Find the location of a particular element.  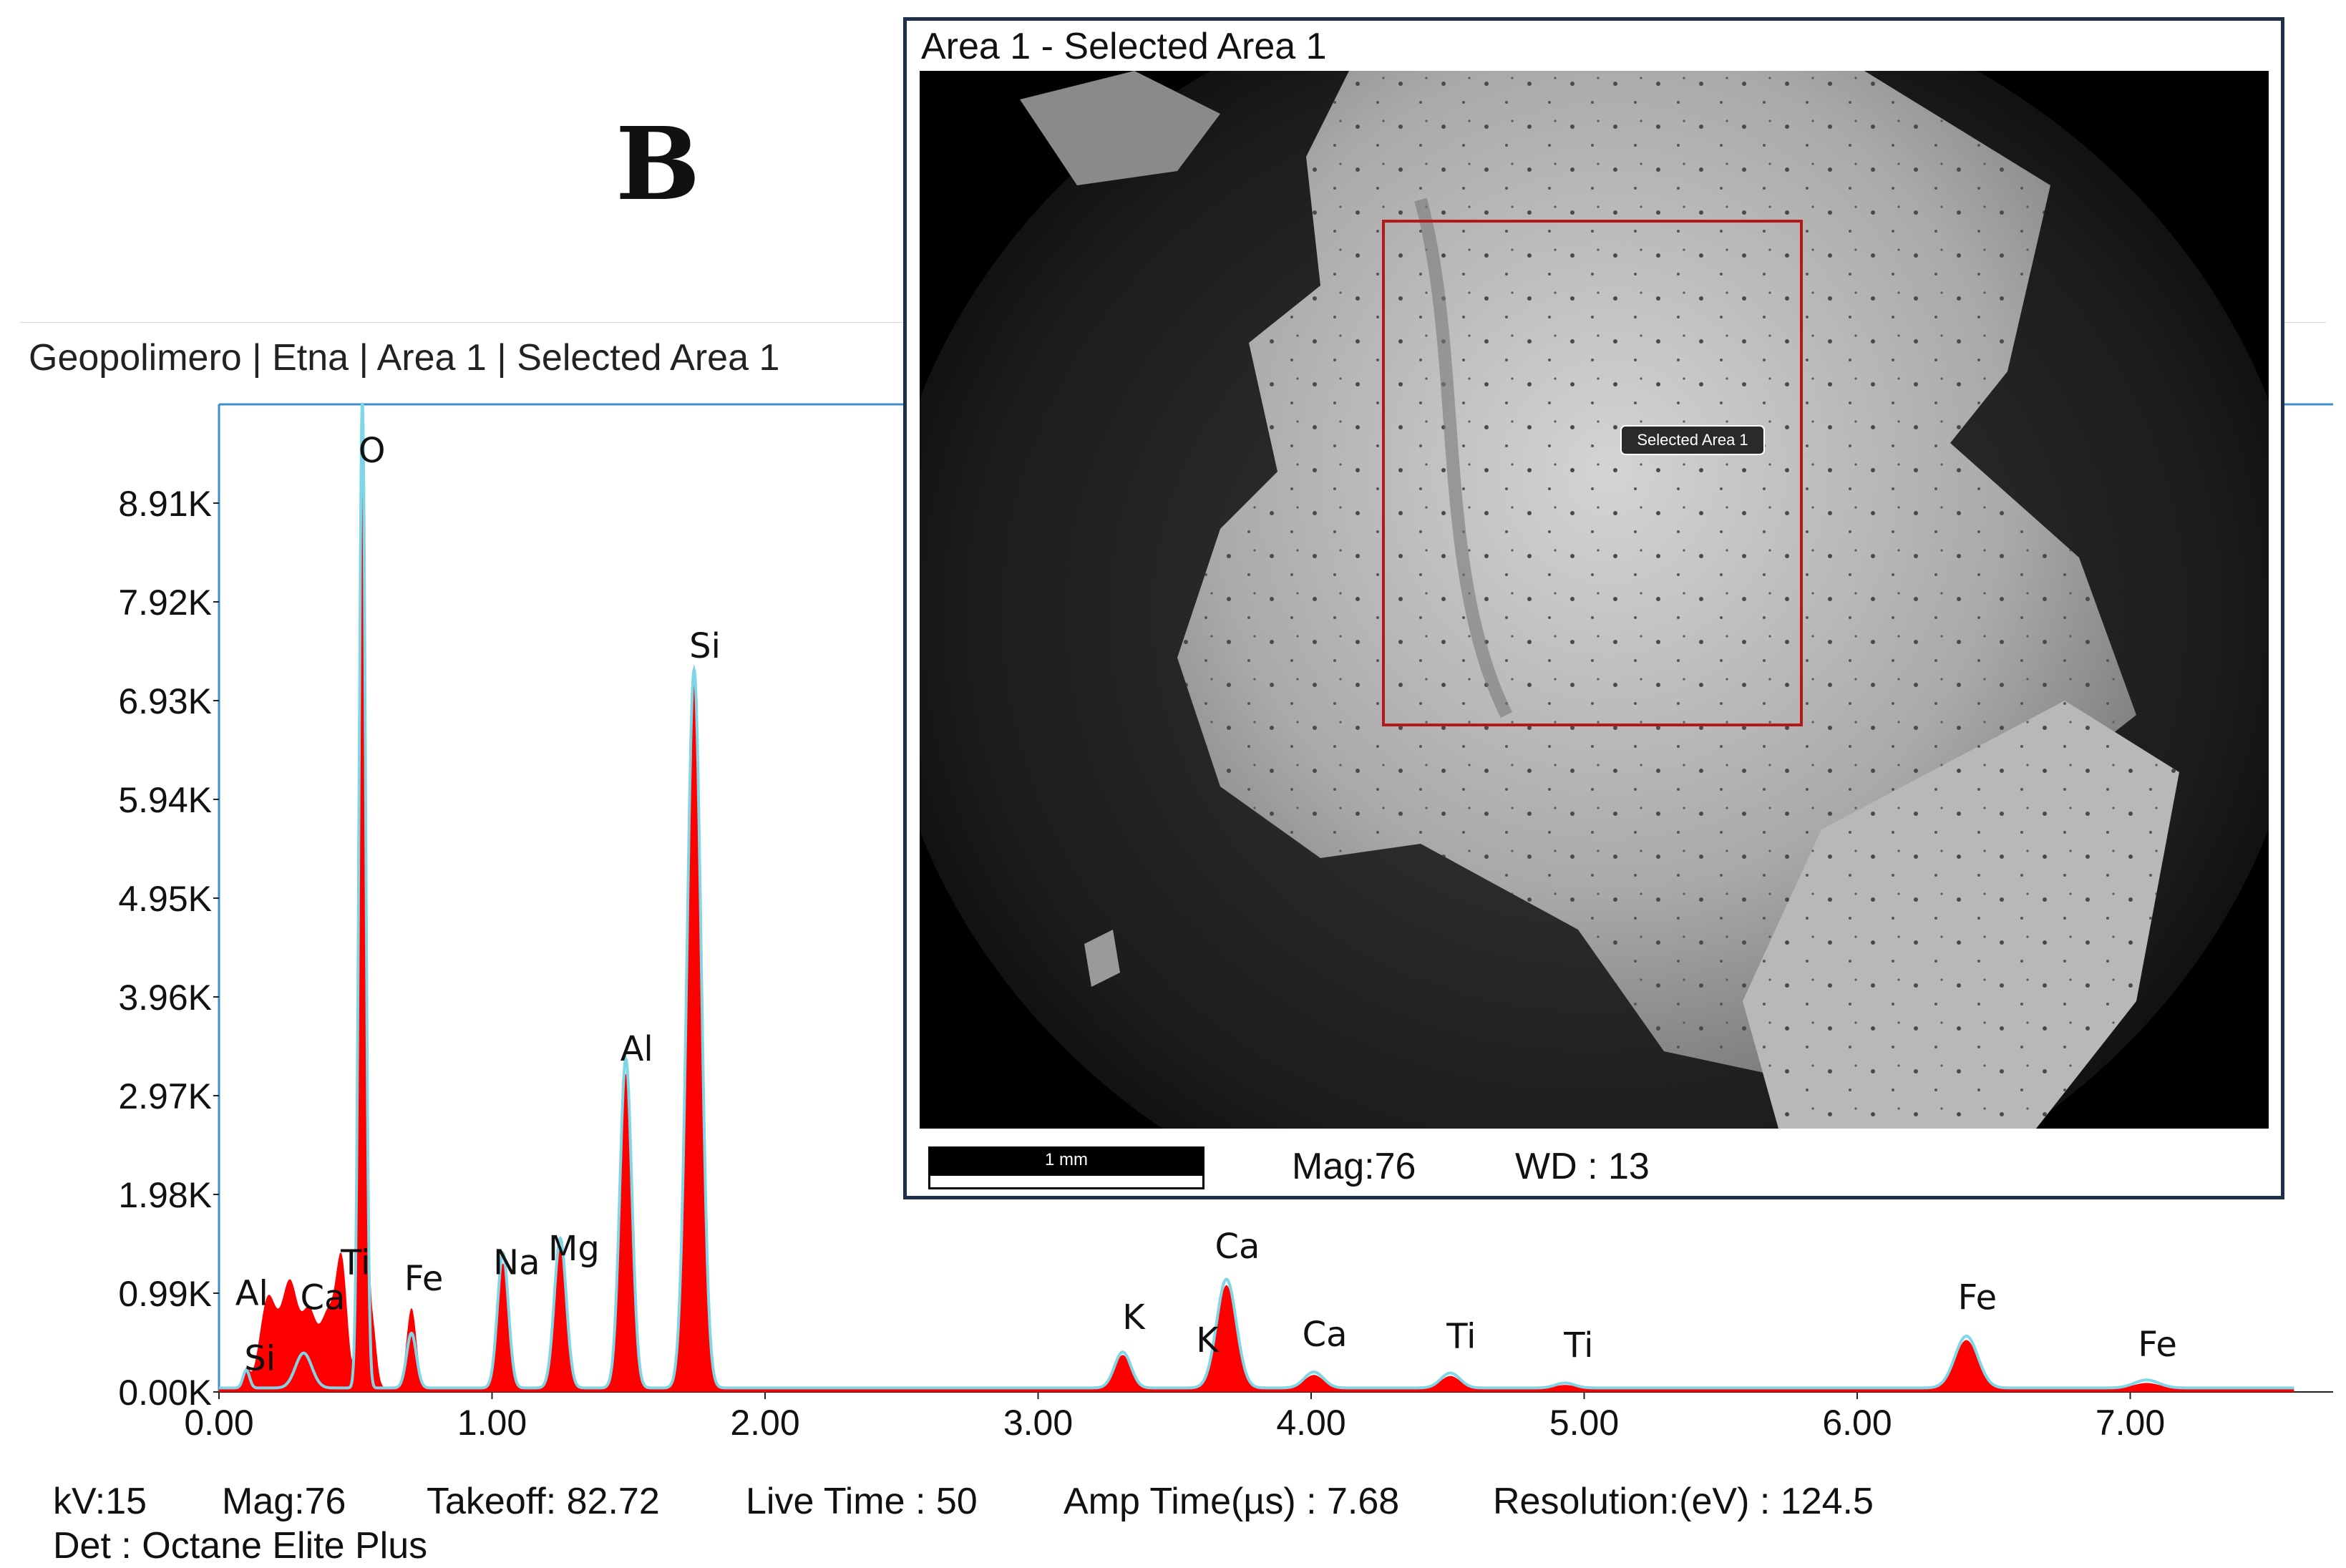

panel-label: B is located at coordinates (658, 164).